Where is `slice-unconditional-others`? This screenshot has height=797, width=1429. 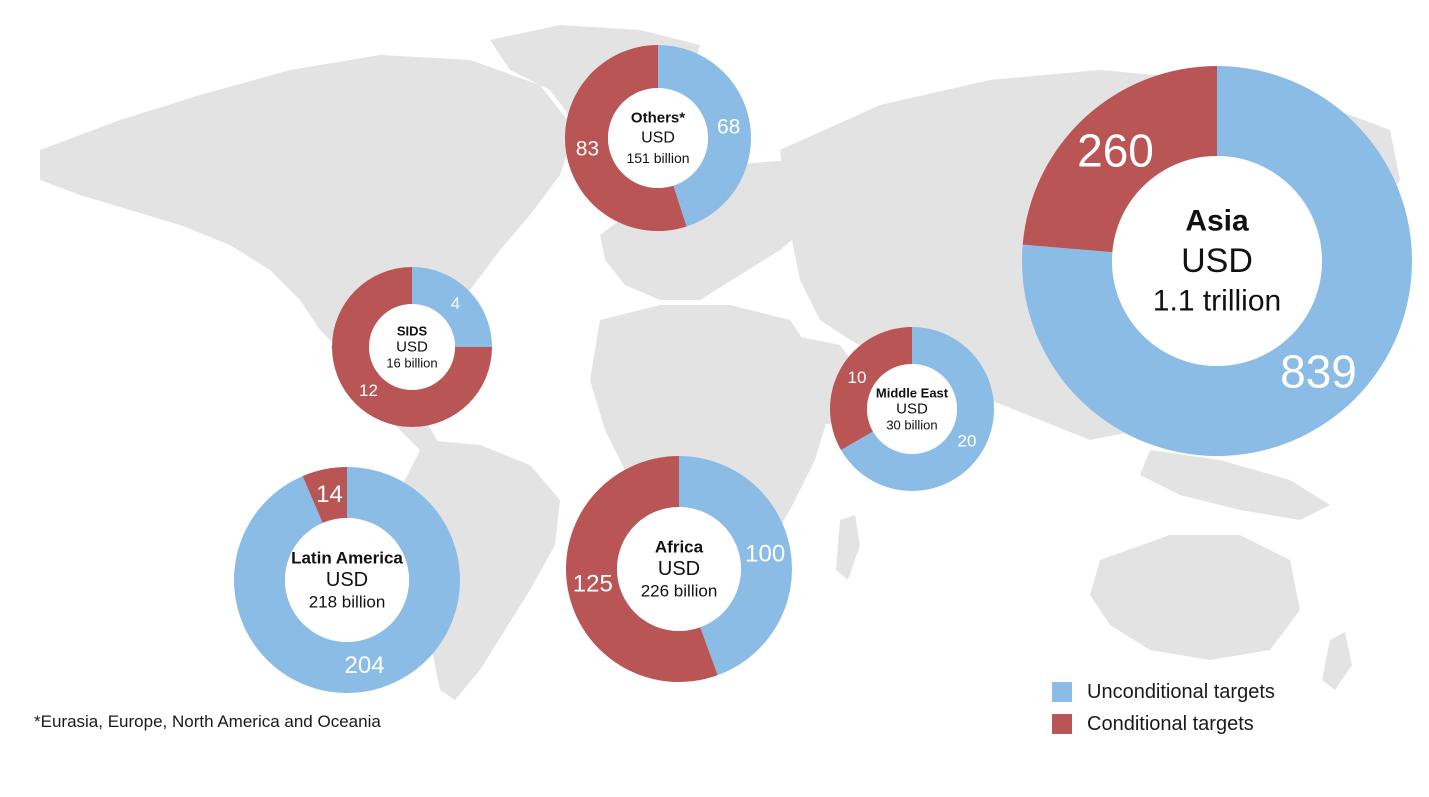
slice-unconditional-others is located at coordinates (704, 136).